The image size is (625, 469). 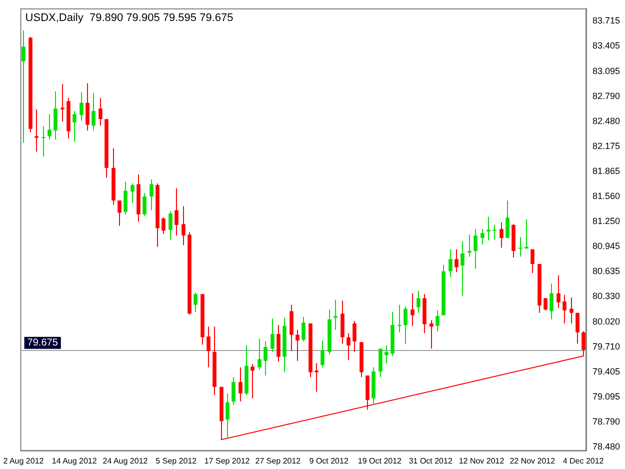 I want to click on x-tick-label: 17 Sep 2012, so click(x=227, y=461).